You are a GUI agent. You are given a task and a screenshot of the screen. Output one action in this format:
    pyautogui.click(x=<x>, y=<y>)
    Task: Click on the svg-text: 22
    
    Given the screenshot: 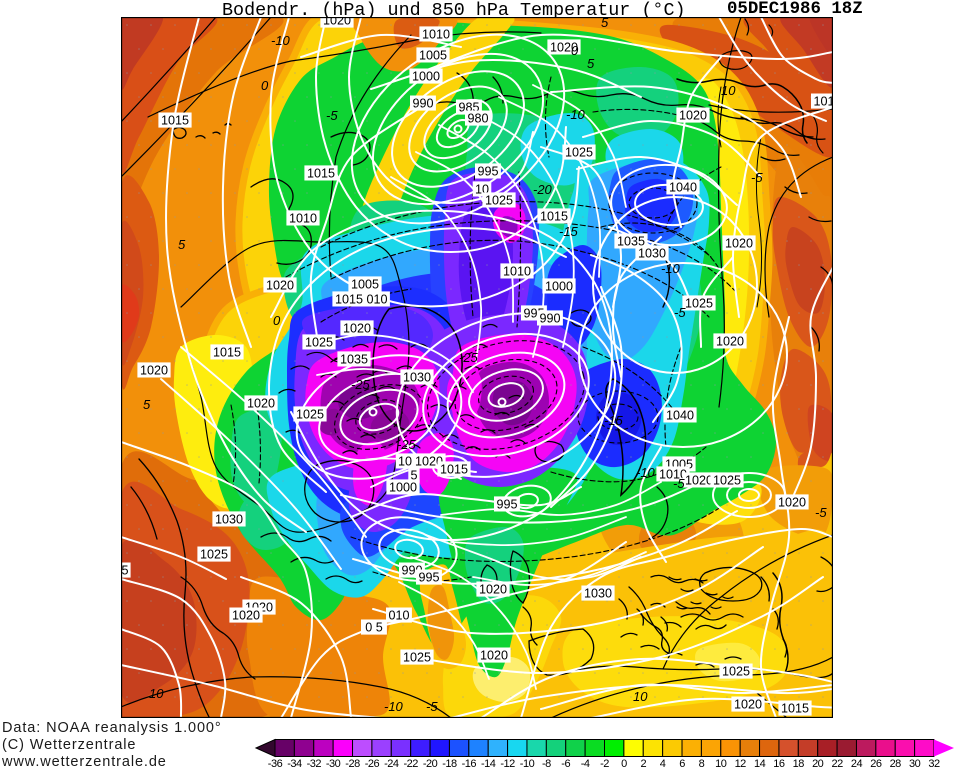 What is the action you would take?
    pyautogui.click(x=837, y=763)
    